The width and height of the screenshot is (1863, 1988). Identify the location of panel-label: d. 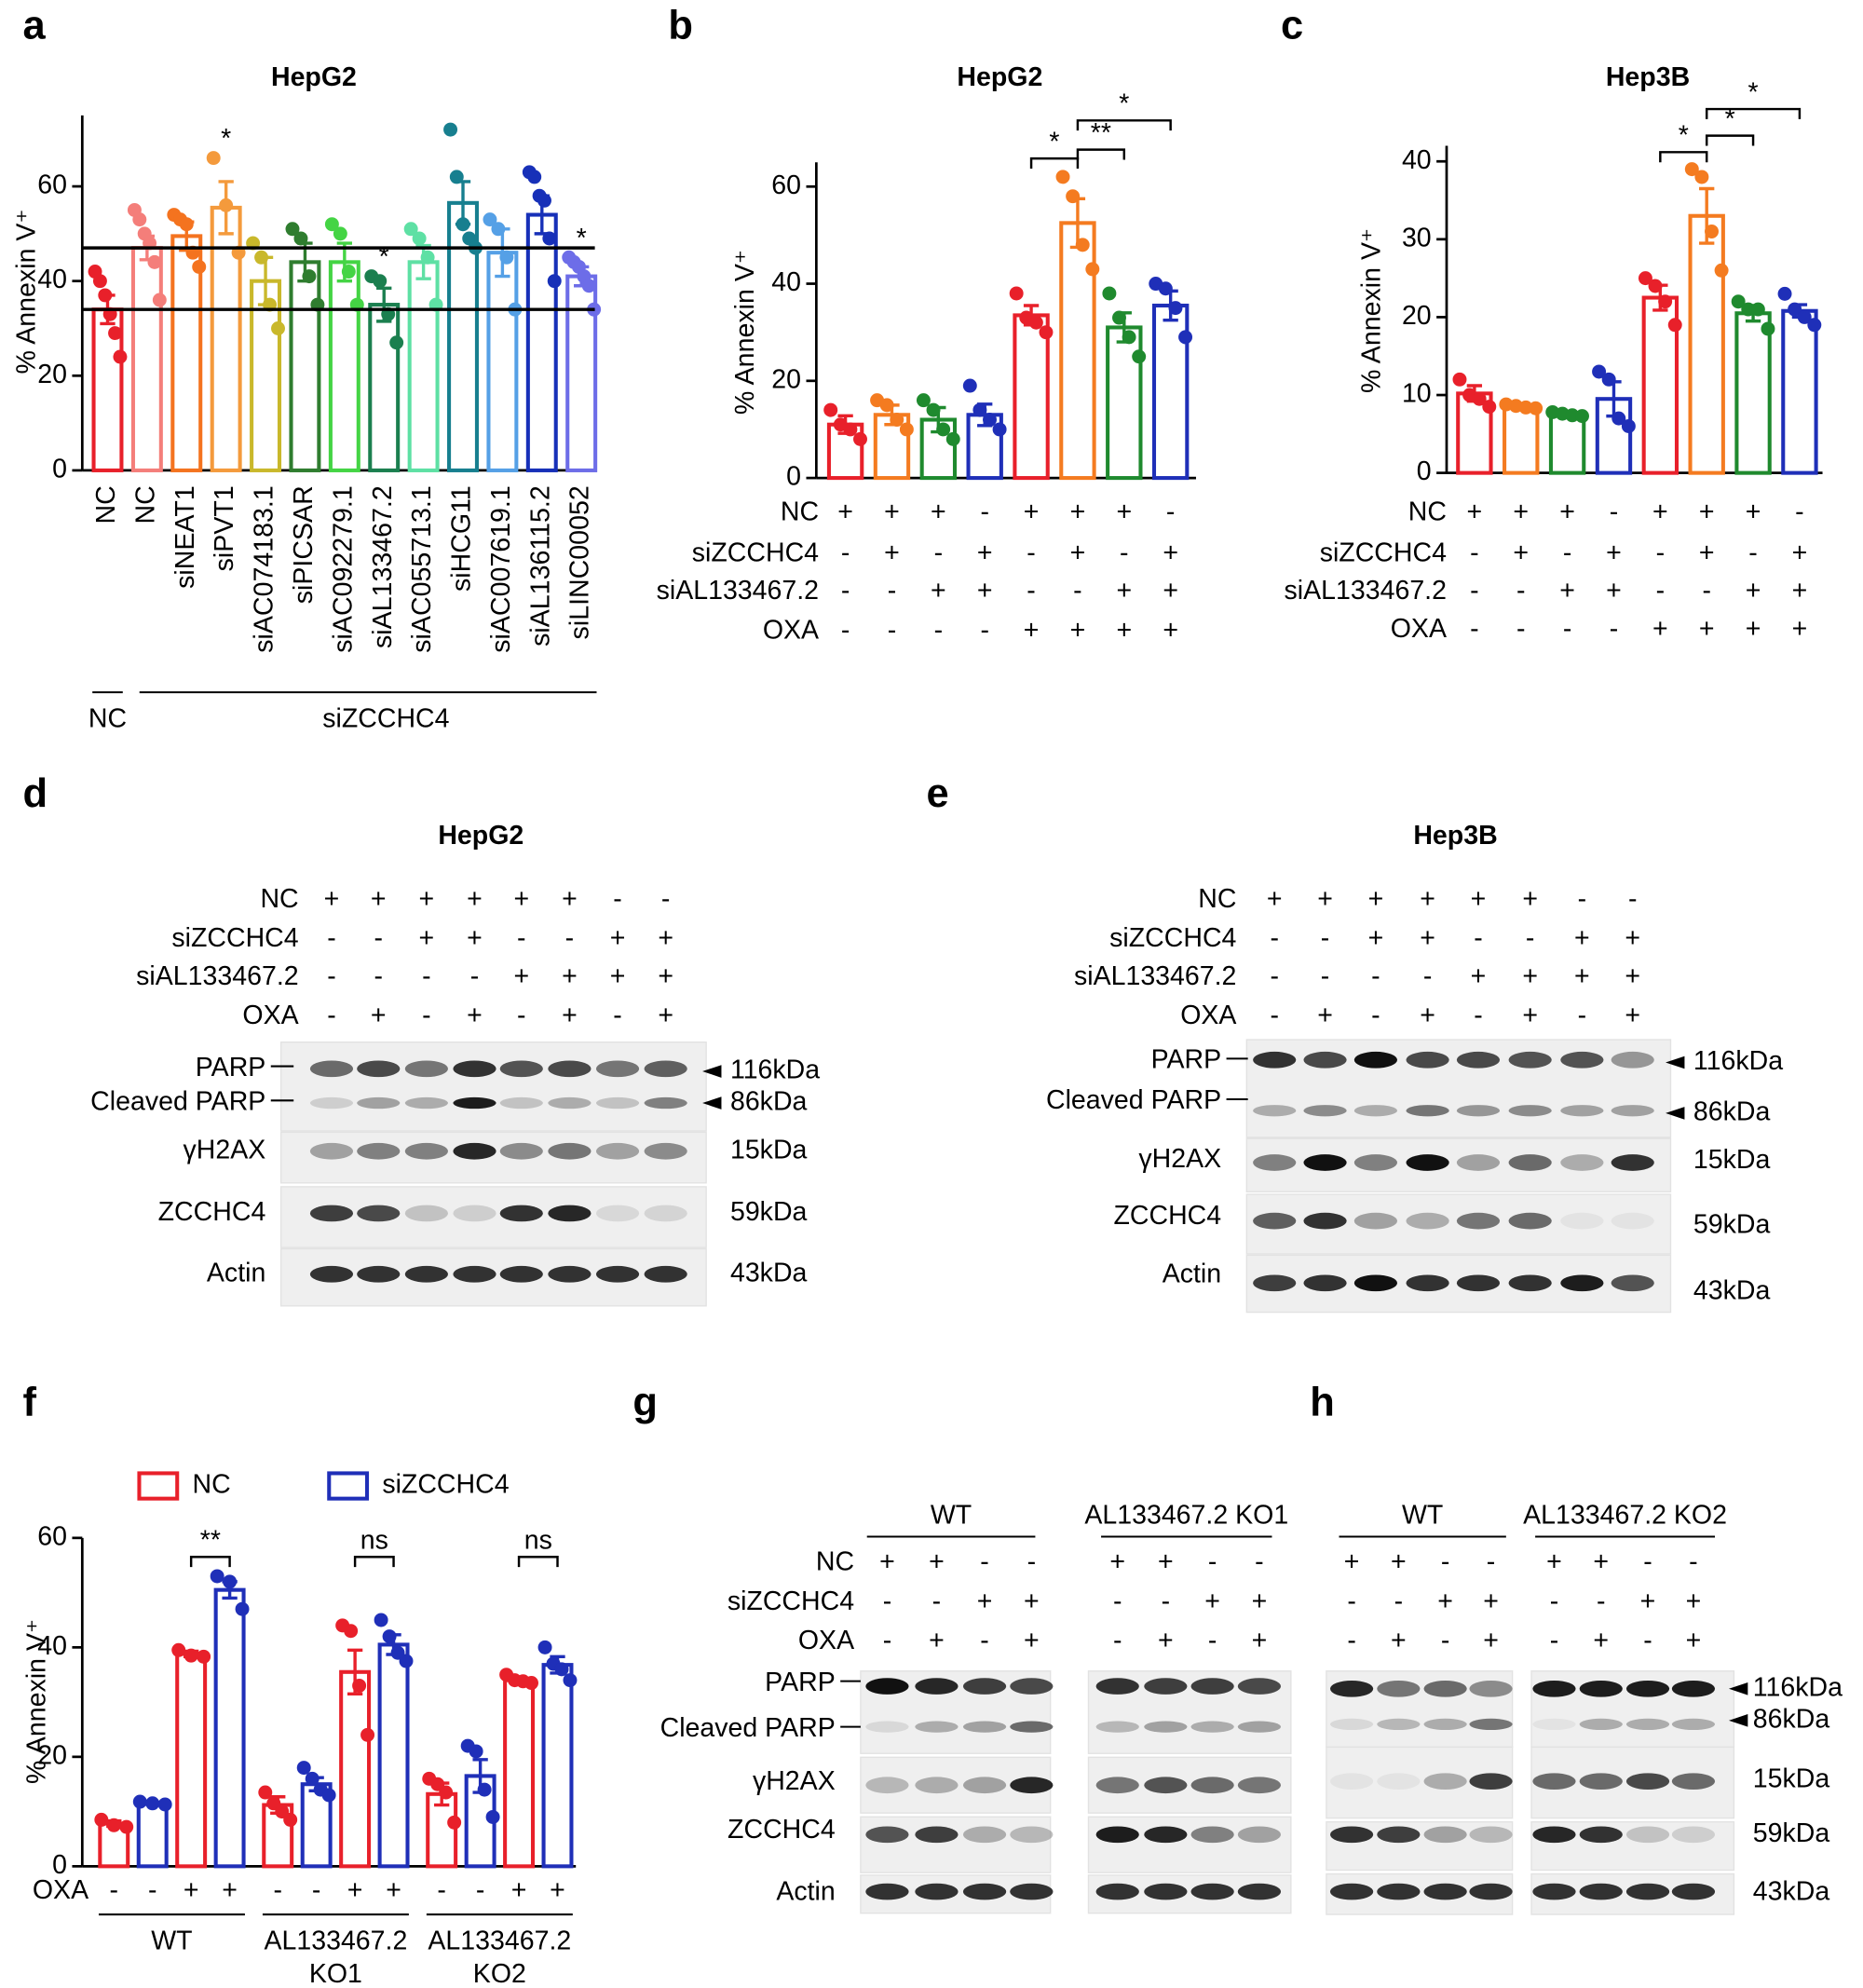
(35, 794).